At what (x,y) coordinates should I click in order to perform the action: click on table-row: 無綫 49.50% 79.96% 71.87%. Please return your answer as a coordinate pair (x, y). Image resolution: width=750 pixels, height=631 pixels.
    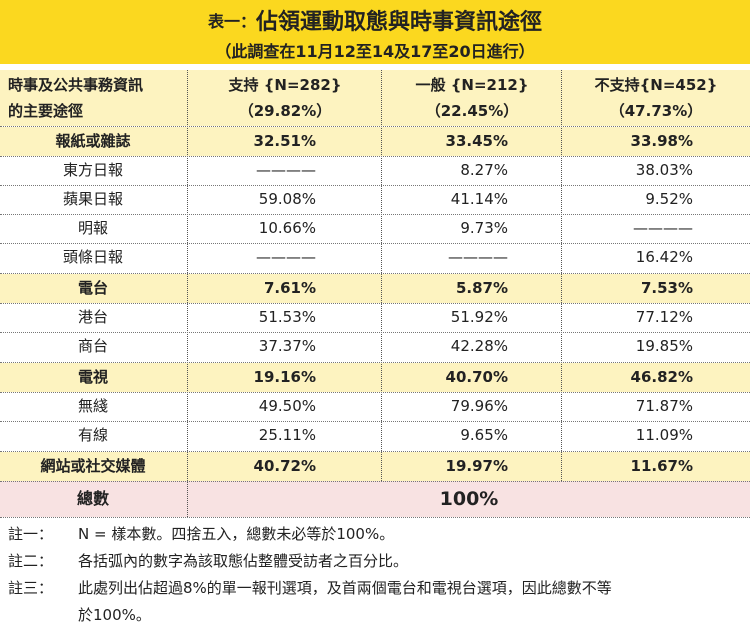
    Looking at the image, I should click on (375, 406).